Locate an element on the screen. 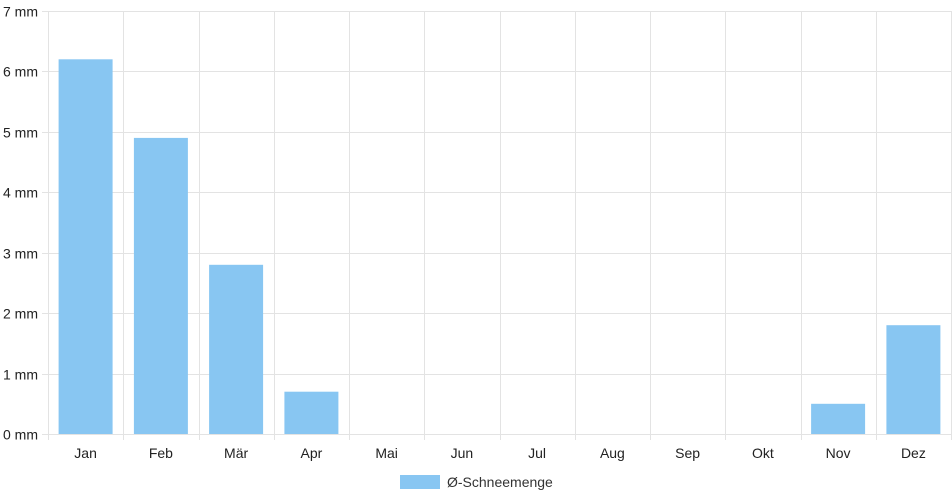 This screenshot has height=500, width=952. x-tick-label: Okt is located at coordinates (763, 453).